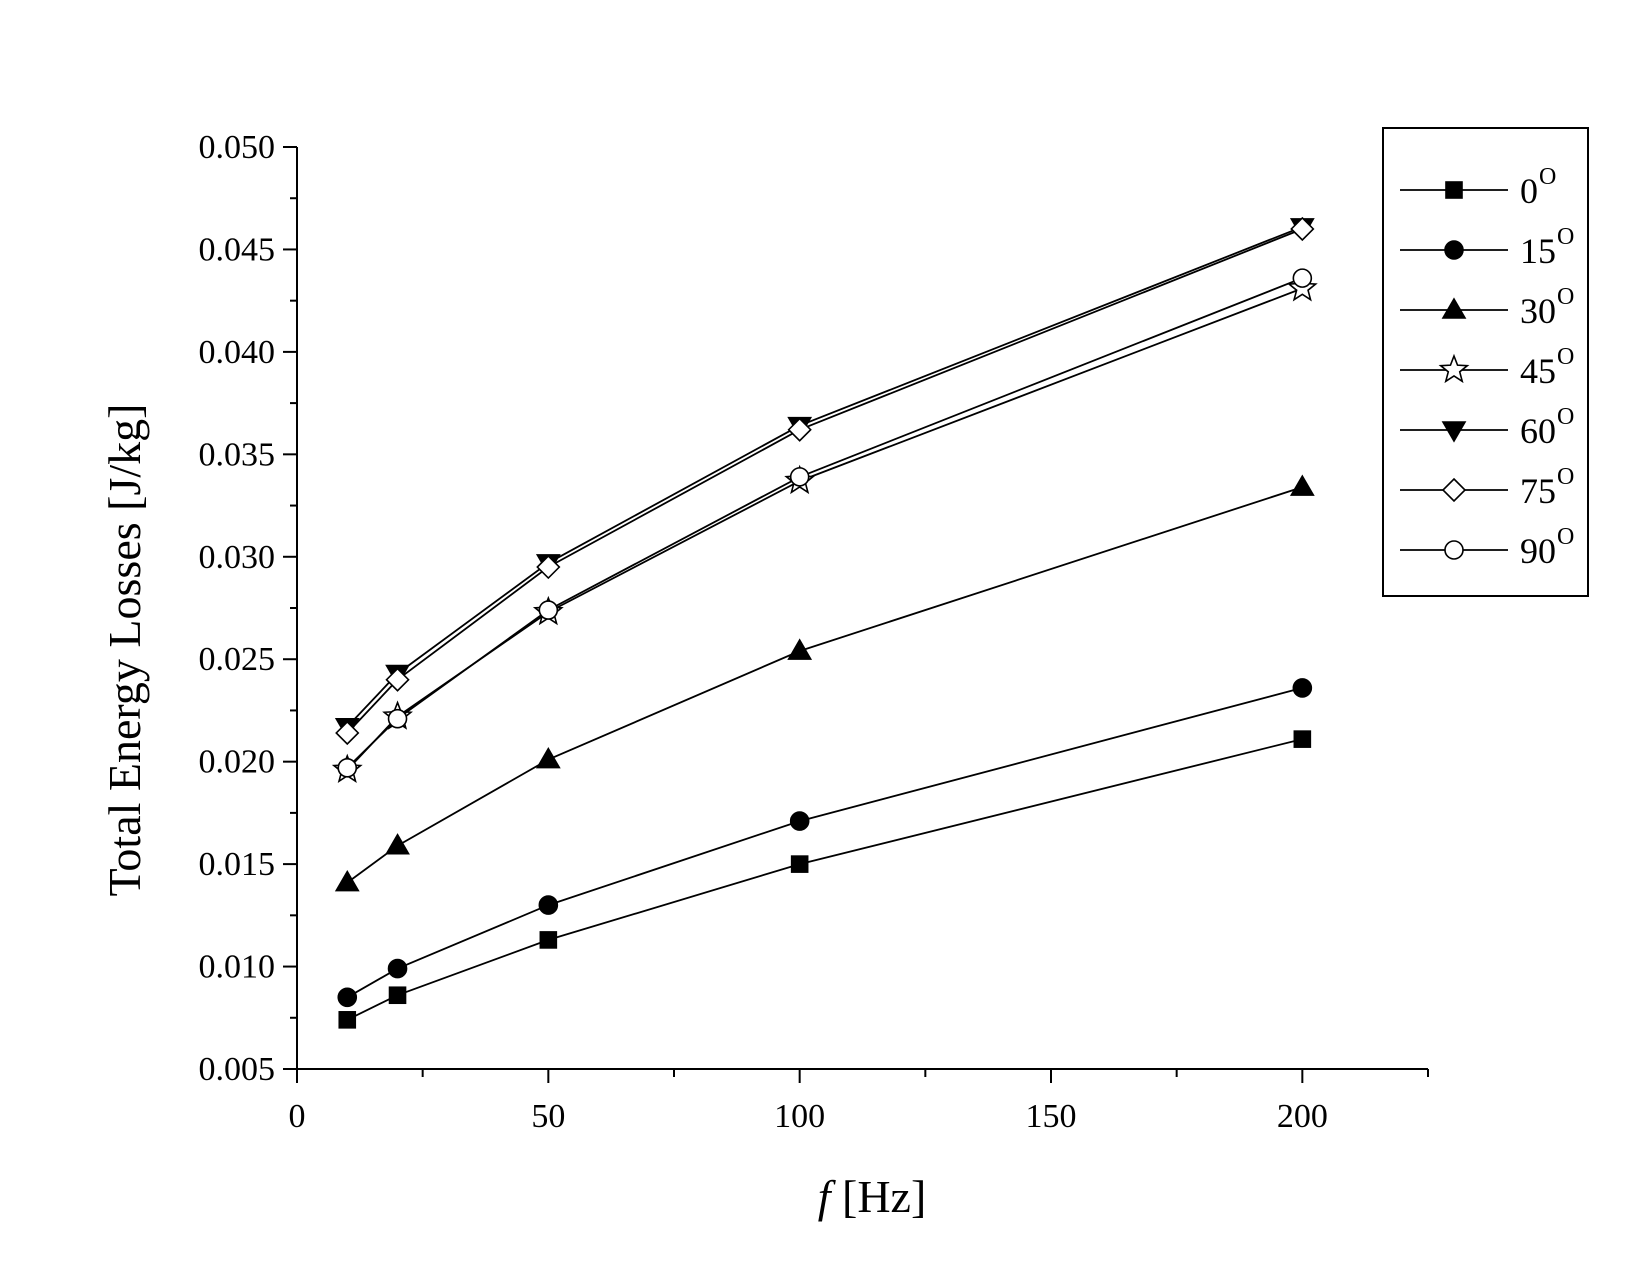  I want to click on legend-box, so click(1485, 362).